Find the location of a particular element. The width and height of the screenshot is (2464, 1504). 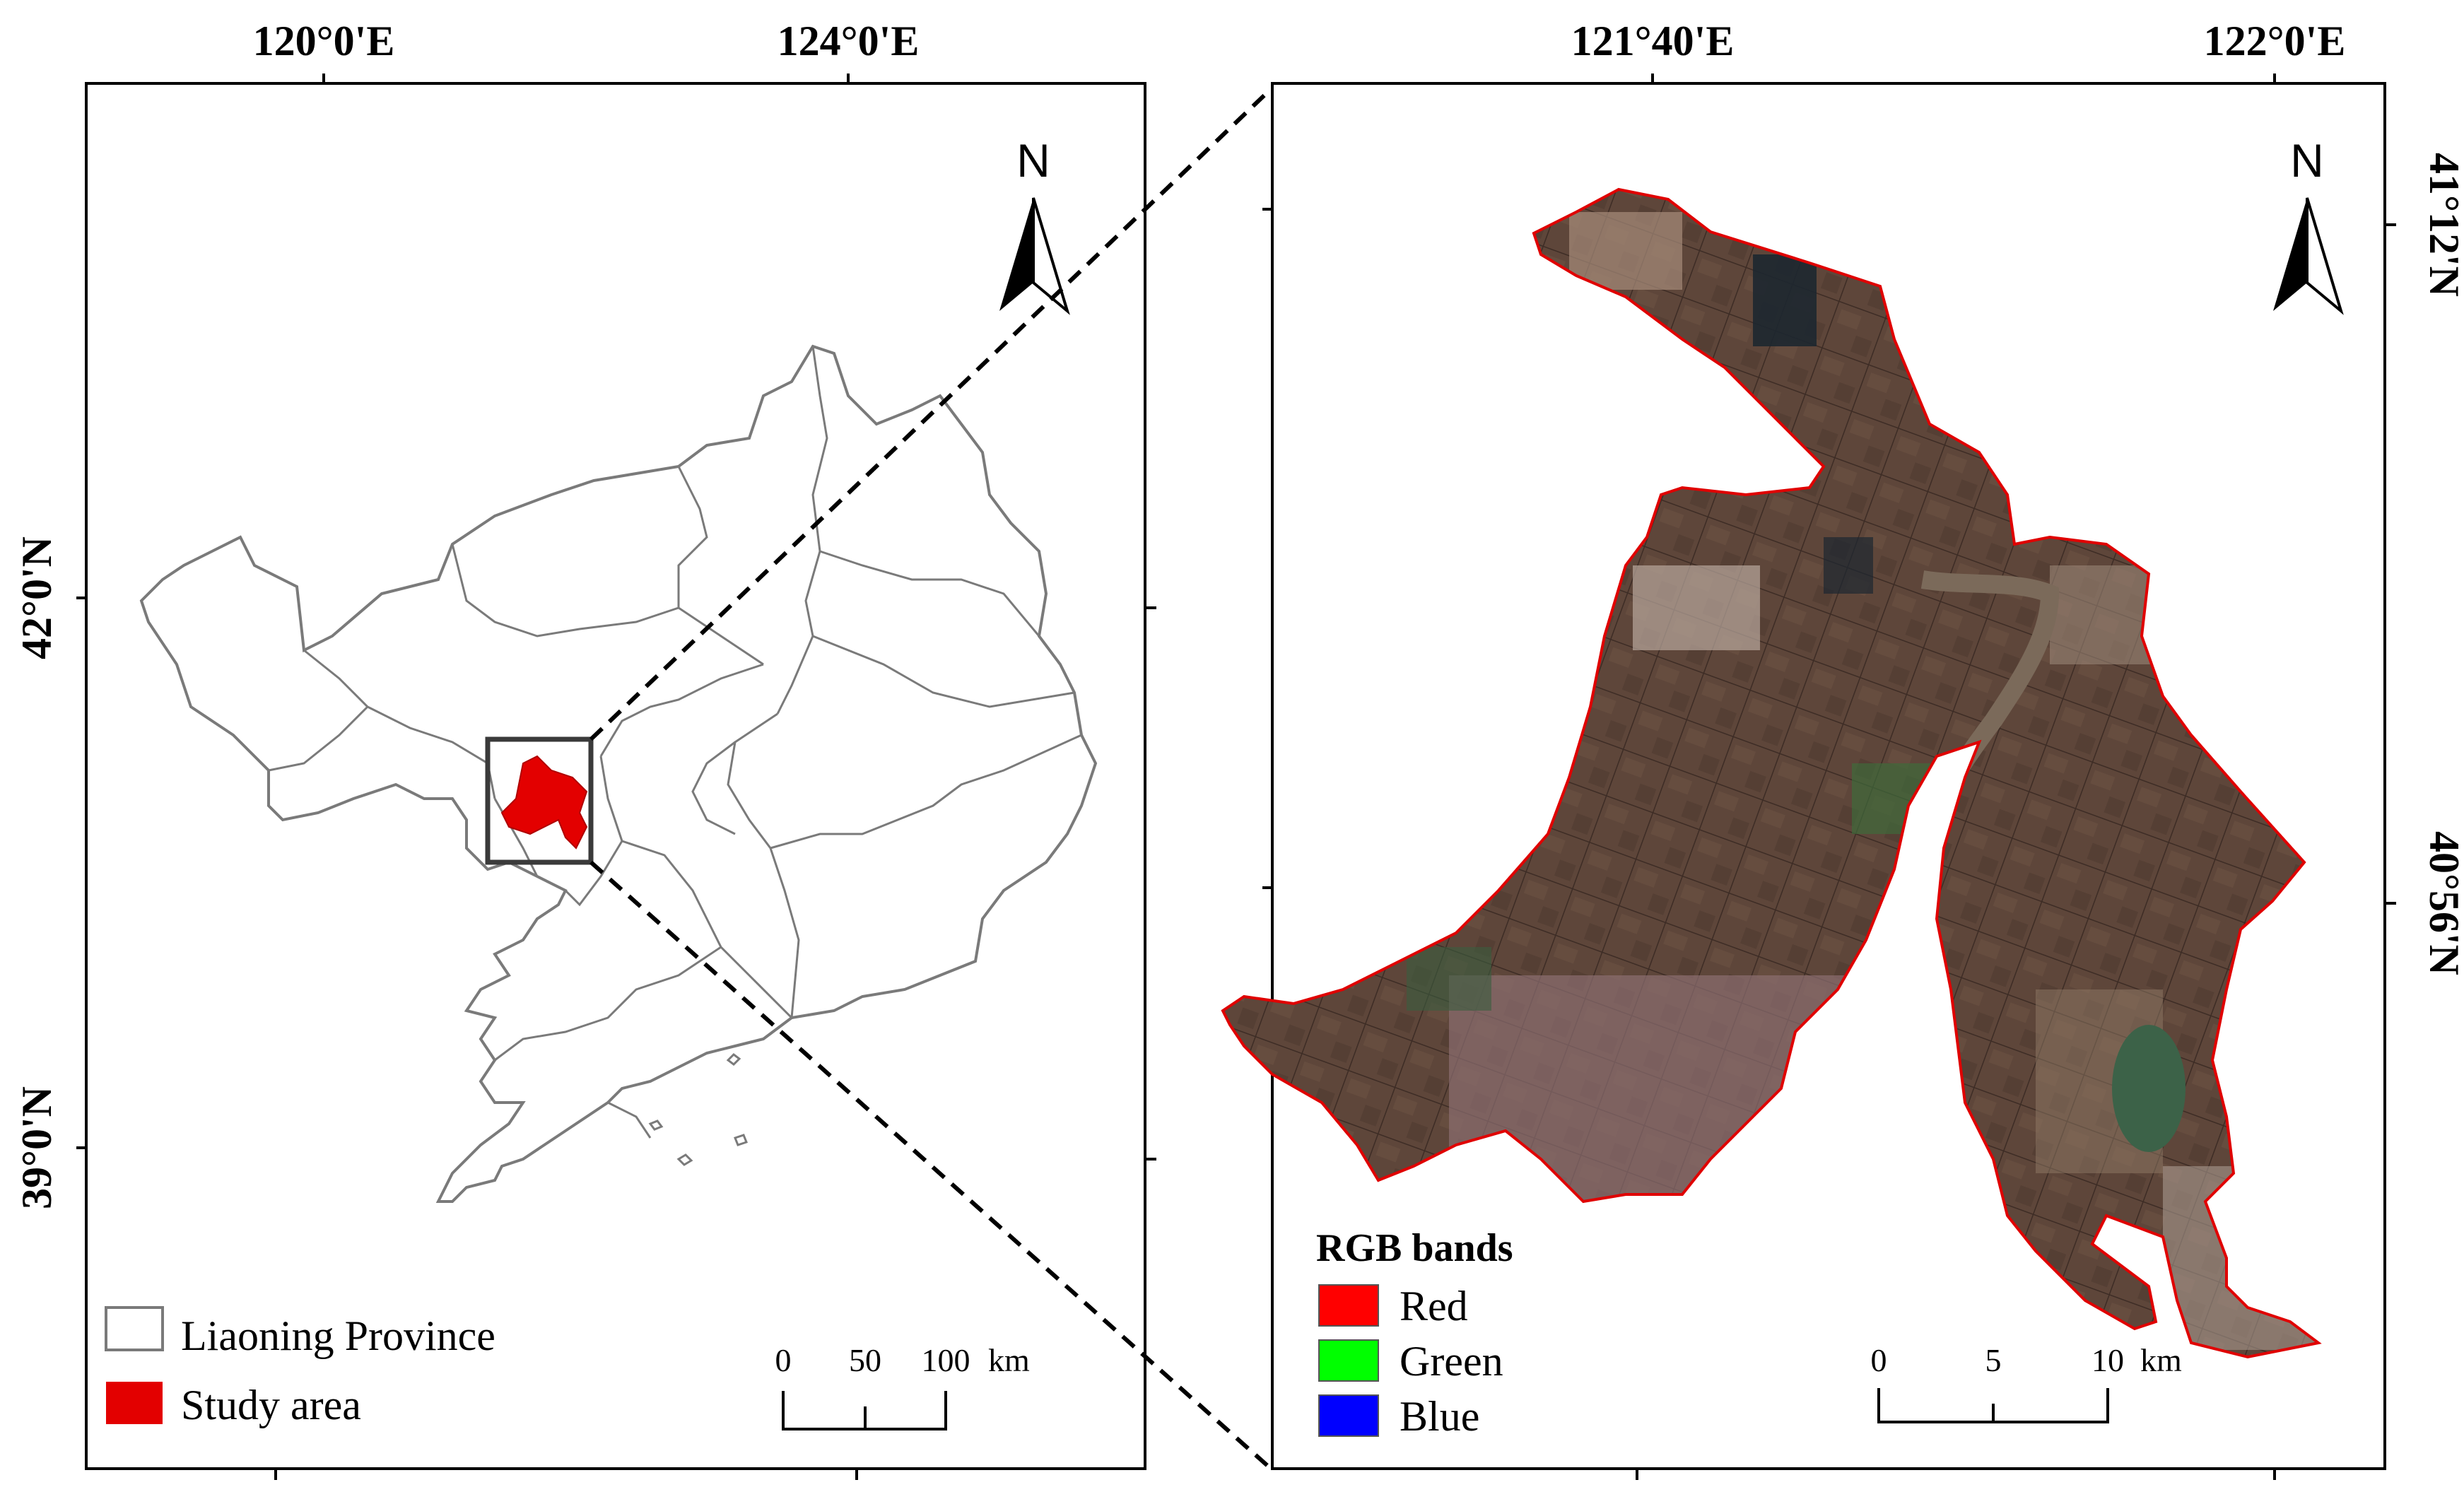

left-top-tick-label: 120°0'E is located at coordinates (324, 41).